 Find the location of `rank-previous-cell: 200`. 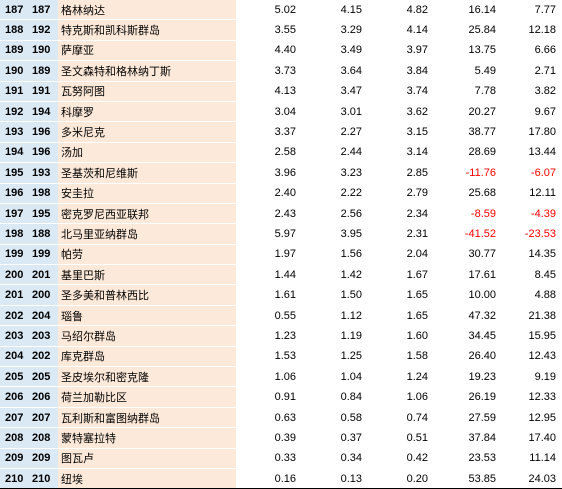

rank-previous-cell: 200 is located at coordinates (43, 295).